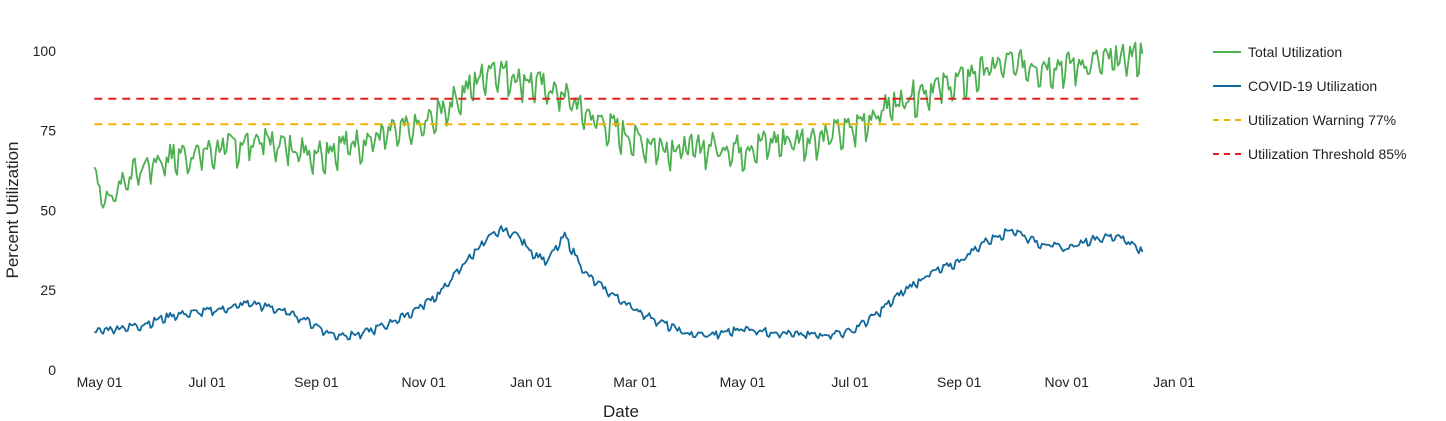  What do you see at coordinates (52, 370) in the screenshot?
I see `y-tick-label: 0` at bounding box center [52, 370].